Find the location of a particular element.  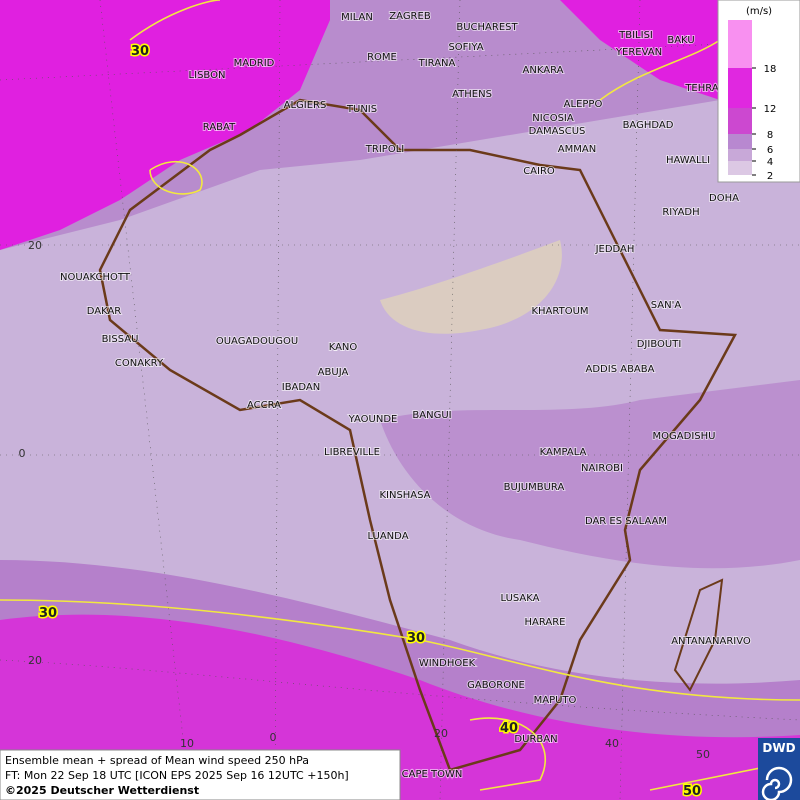

city-label: AMMAN is located at coordinates (577, 149).